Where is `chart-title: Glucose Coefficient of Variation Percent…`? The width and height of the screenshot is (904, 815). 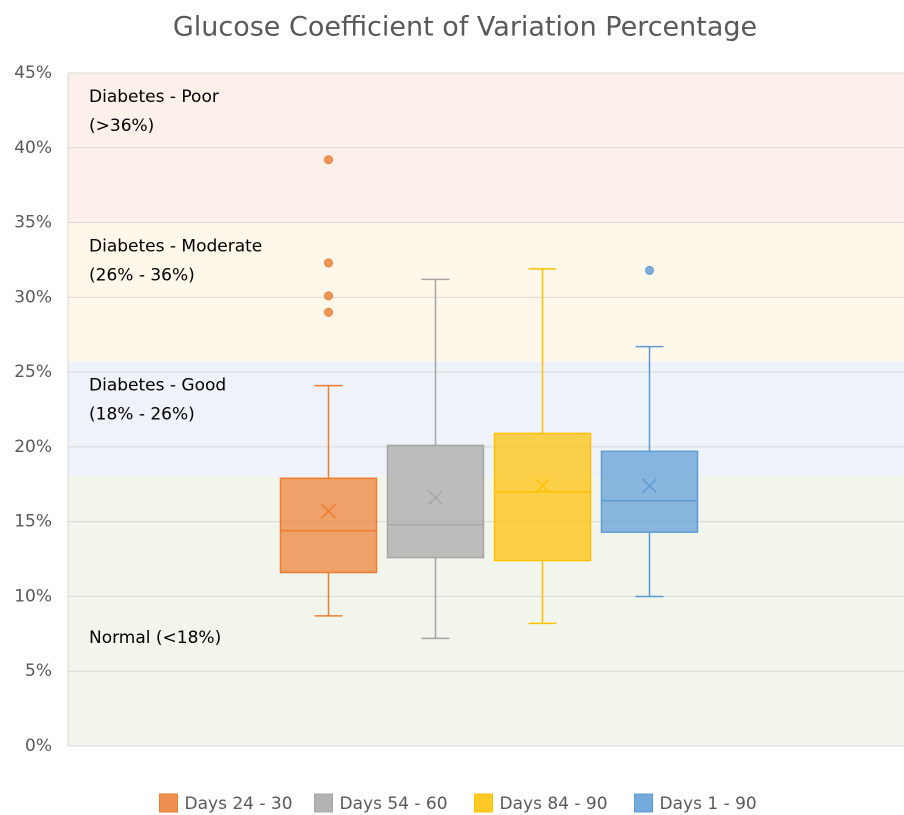 chart-title: Glucose Coefficient of Variation Percent… is located at coordinates (465, 27).